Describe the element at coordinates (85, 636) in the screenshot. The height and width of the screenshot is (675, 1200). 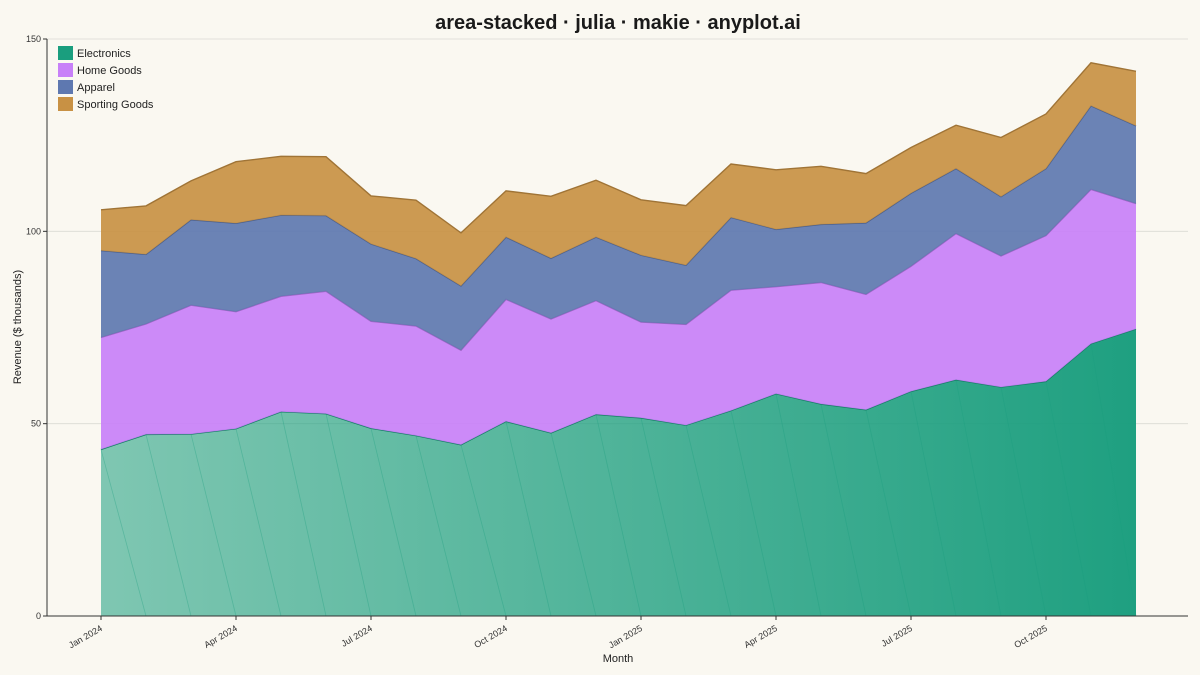
I see `x-tick-label: Jan 2024` at that location.